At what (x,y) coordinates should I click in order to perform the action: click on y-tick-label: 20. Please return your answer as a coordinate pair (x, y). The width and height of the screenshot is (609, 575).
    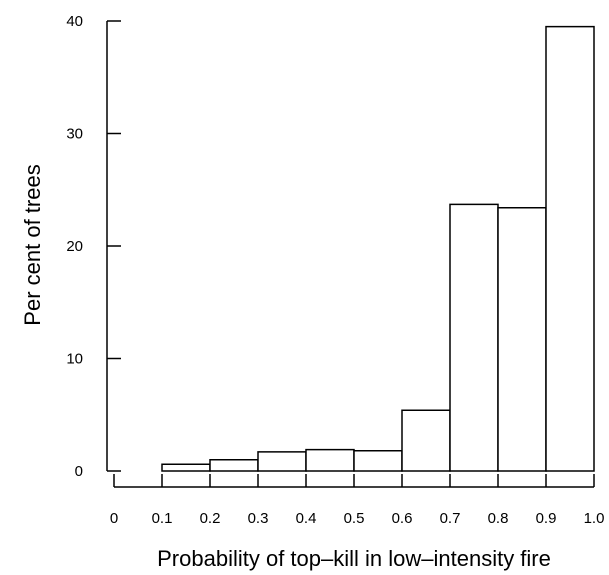
    Looking at the image, I should click on (74, 246).